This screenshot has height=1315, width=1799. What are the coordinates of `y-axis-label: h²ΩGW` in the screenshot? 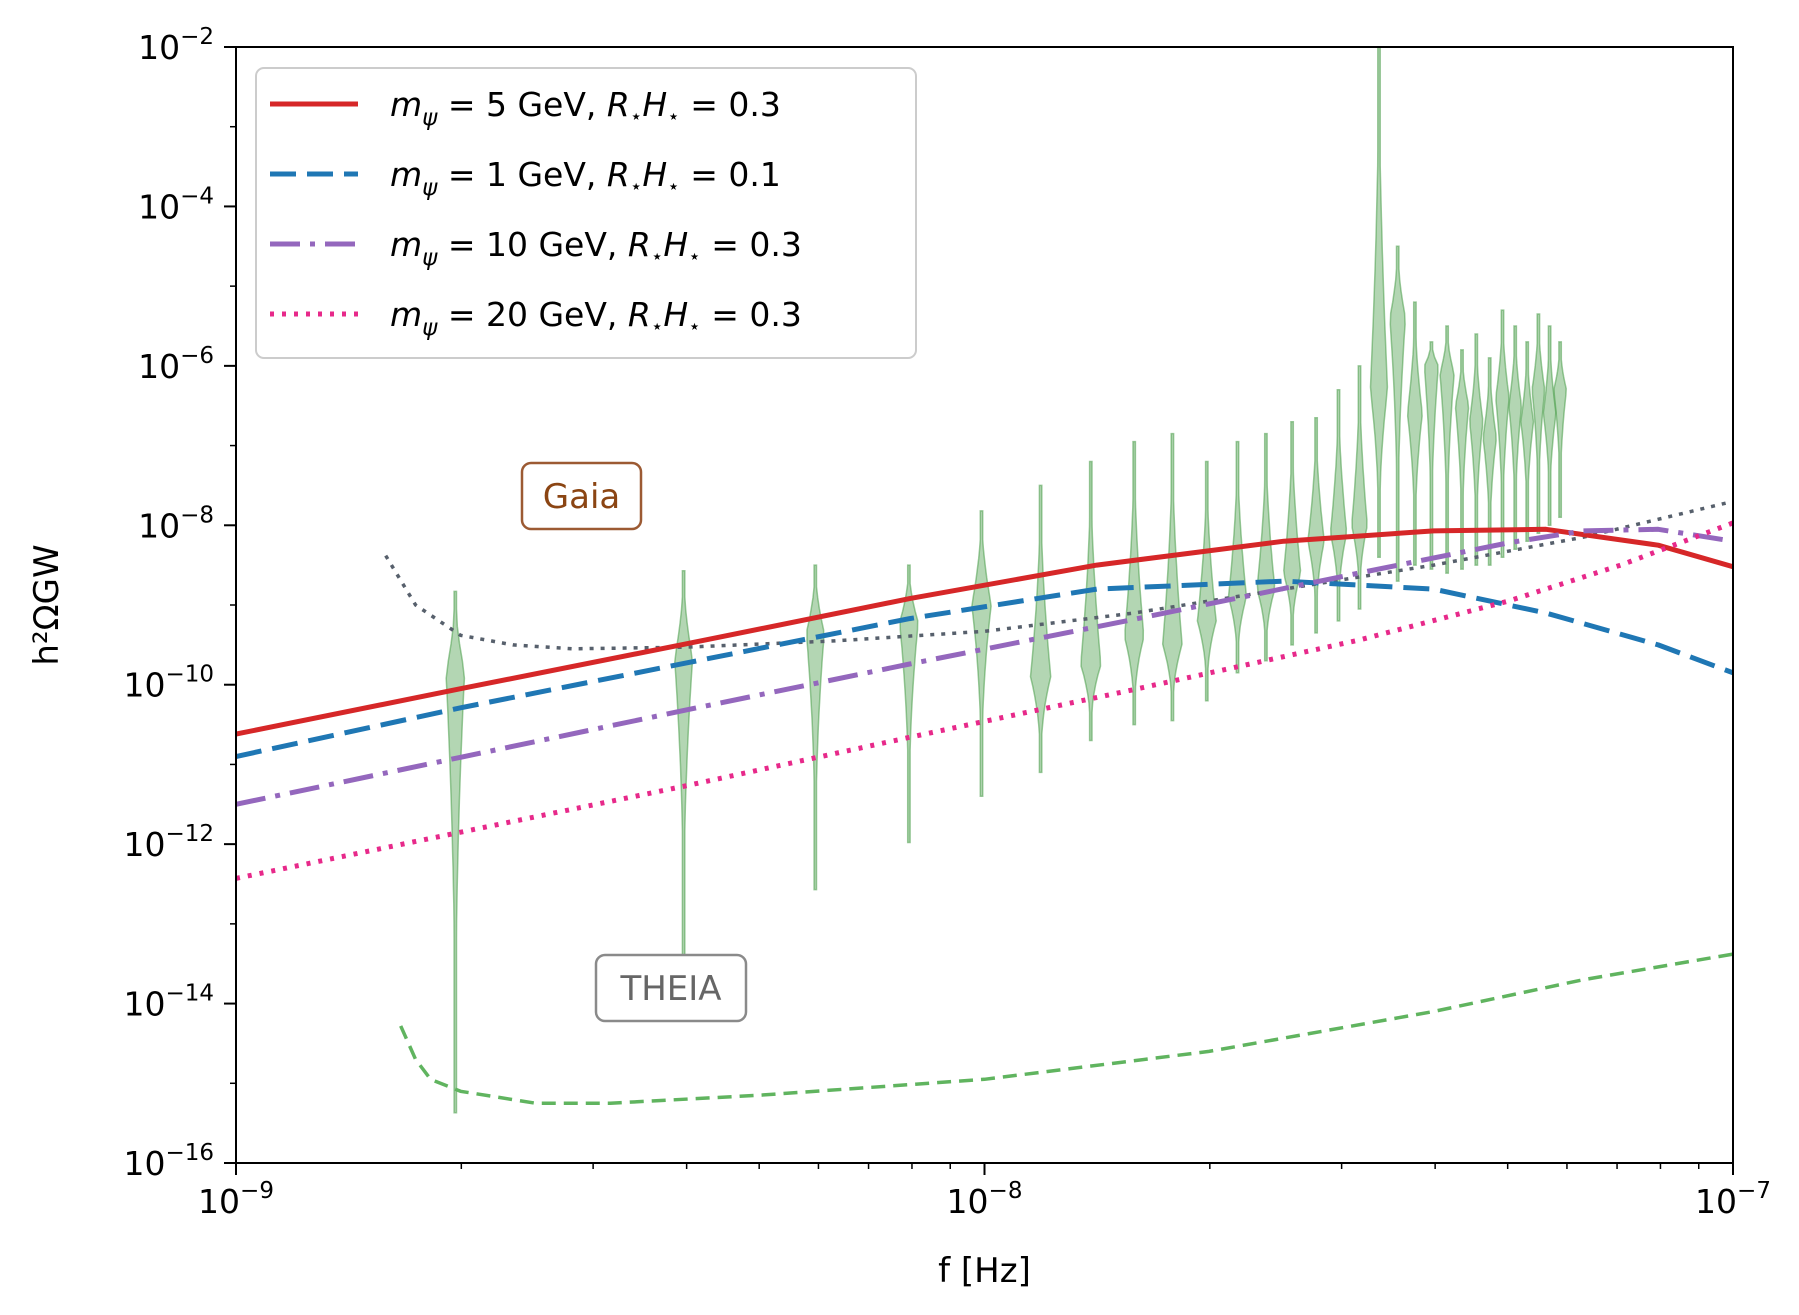 It's located at (47, 604).